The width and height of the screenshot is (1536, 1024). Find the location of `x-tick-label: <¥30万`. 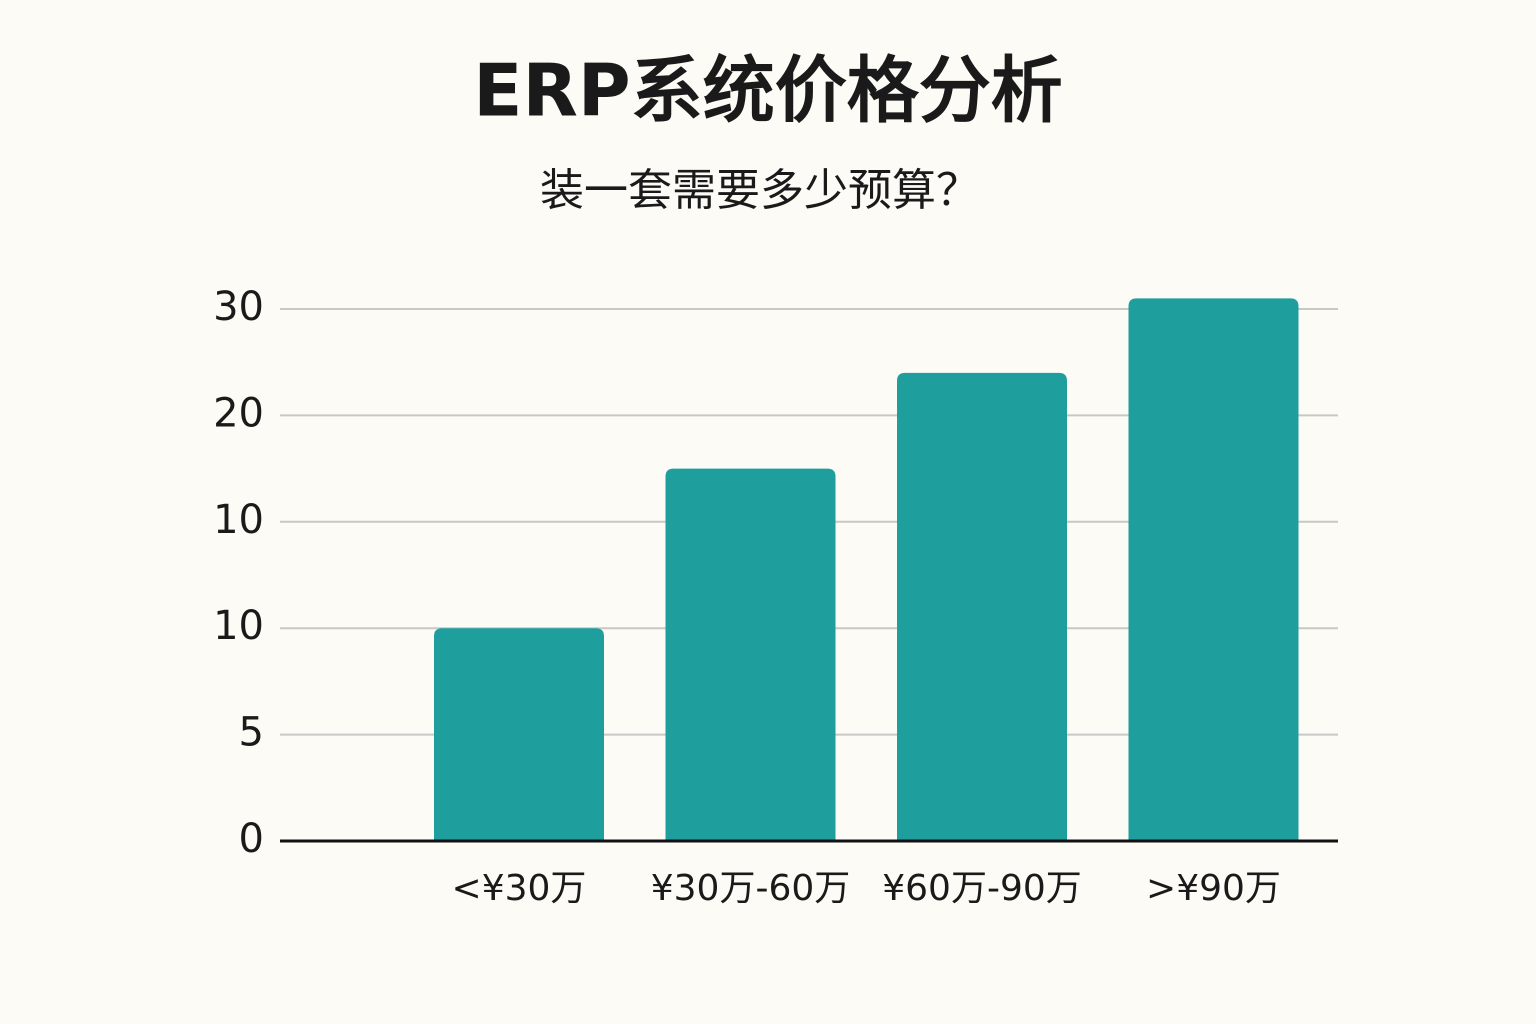

x-tick-label: <¥30万 is located at coordinates (519, 888).